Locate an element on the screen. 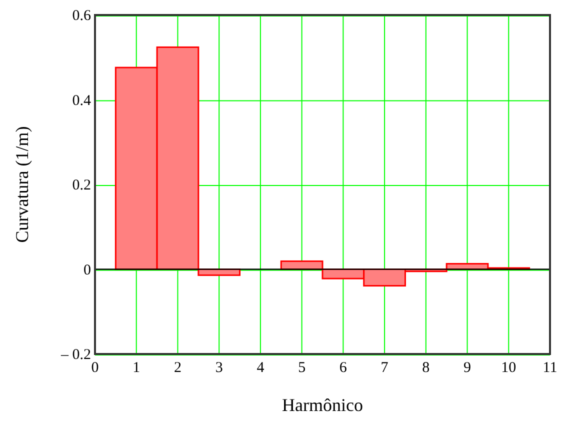 Image resolution: width=568 pixels, height=423 pixels. x-tick-label: 11 is located at coordinates (550, 368).